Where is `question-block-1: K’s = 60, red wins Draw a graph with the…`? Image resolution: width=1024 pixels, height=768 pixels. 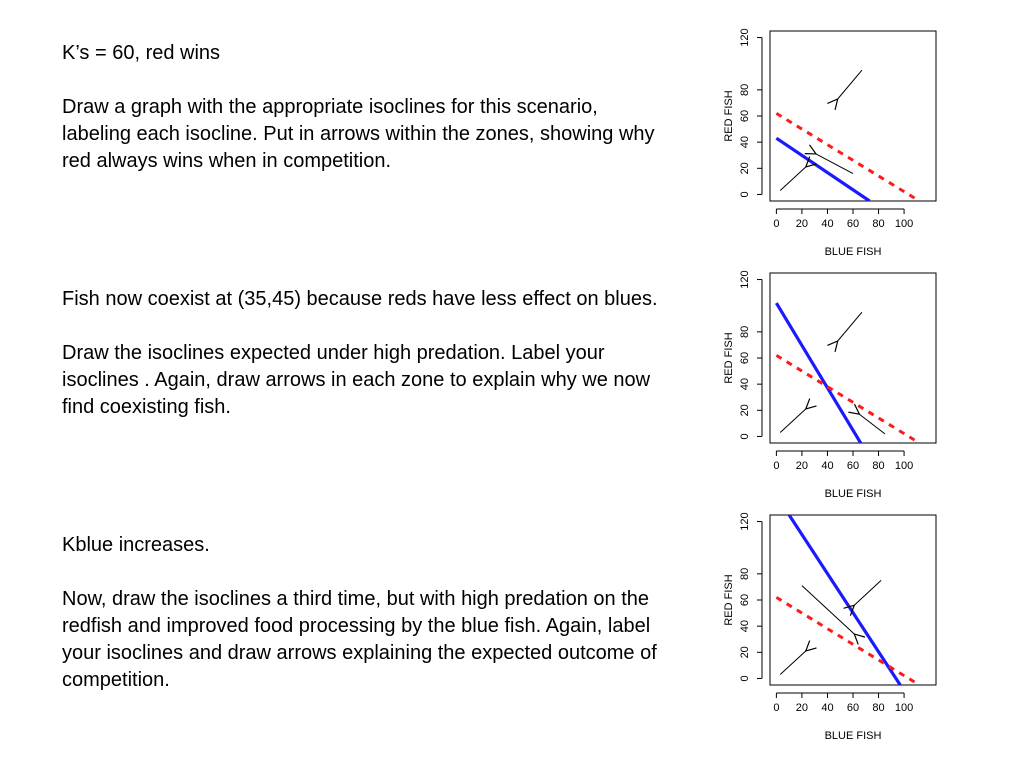 question-block-1: K’s = 60, red wins Draw a graph with the… is located at coordinates (362, 107).